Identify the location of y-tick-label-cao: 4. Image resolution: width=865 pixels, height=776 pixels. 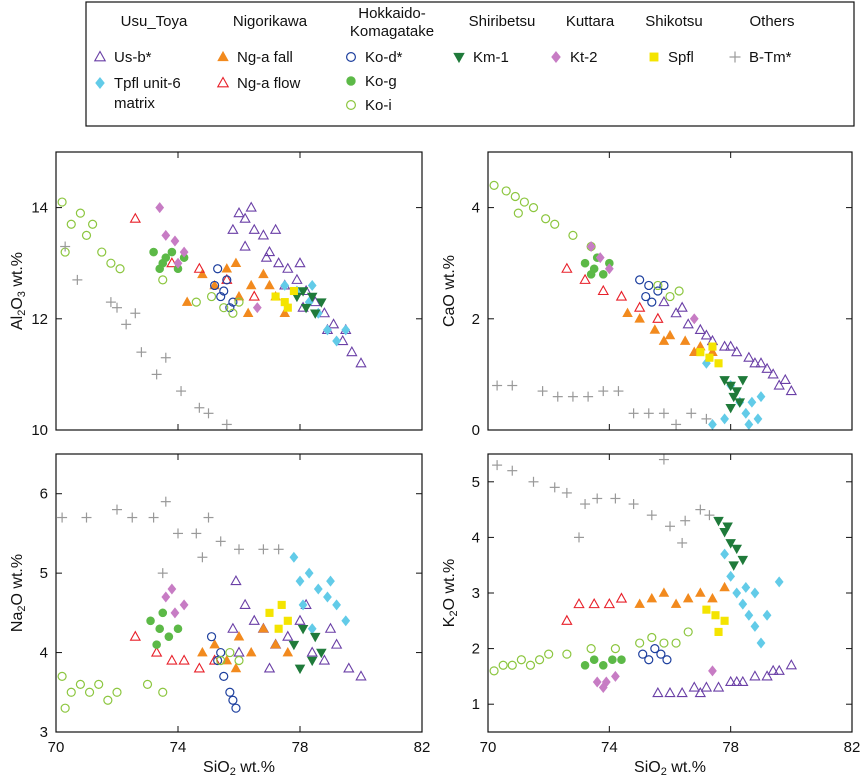
(476, 208).